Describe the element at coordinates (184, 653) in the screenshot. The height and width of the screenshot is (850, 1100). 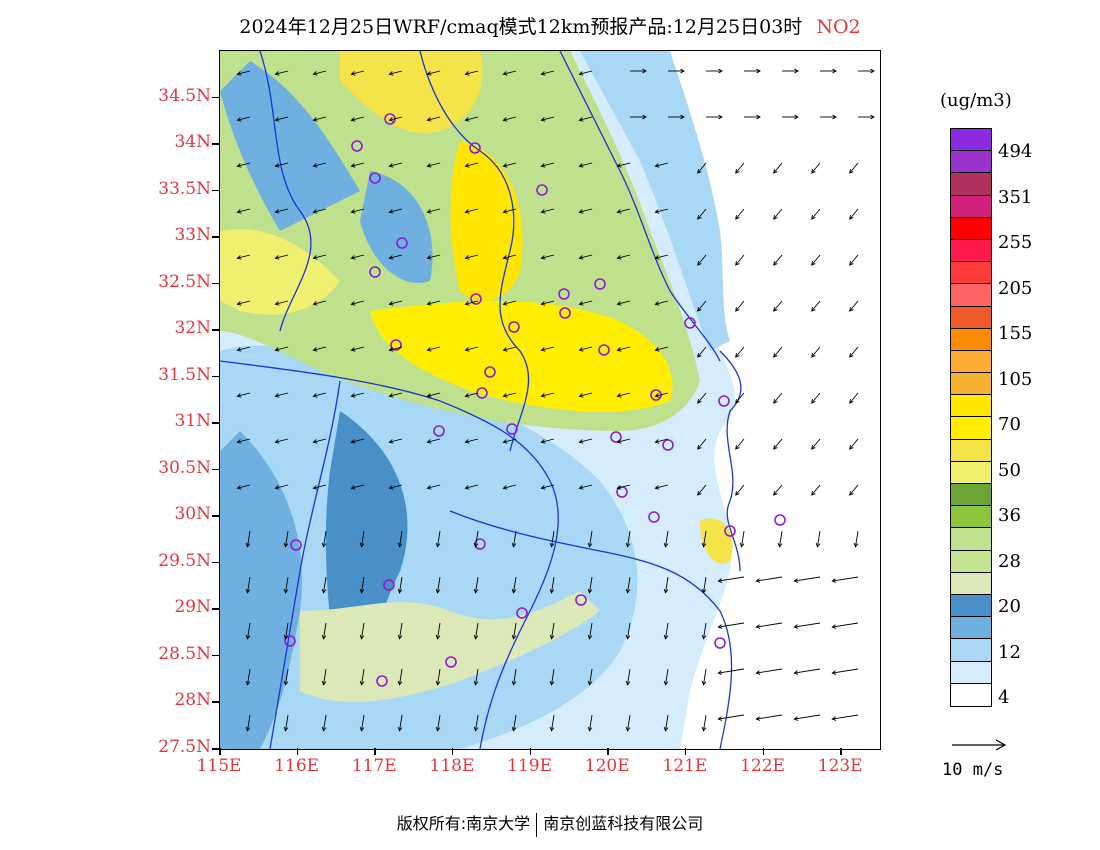
I see `lat-tick-label: 28.5N` at that location.